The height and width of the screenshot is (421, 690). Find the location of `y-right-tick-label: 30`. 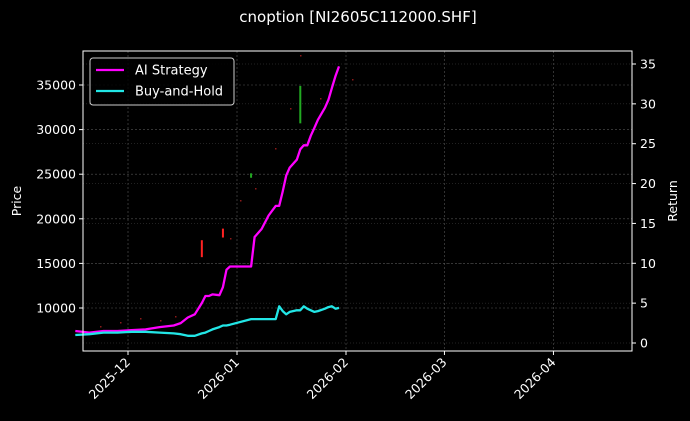

y-right-tick-label: 30 is located at coordinates (648, 103).